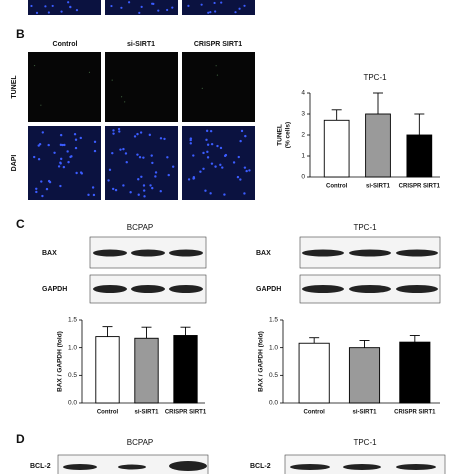  I want to click on column-label: Control, so click(65, 44).